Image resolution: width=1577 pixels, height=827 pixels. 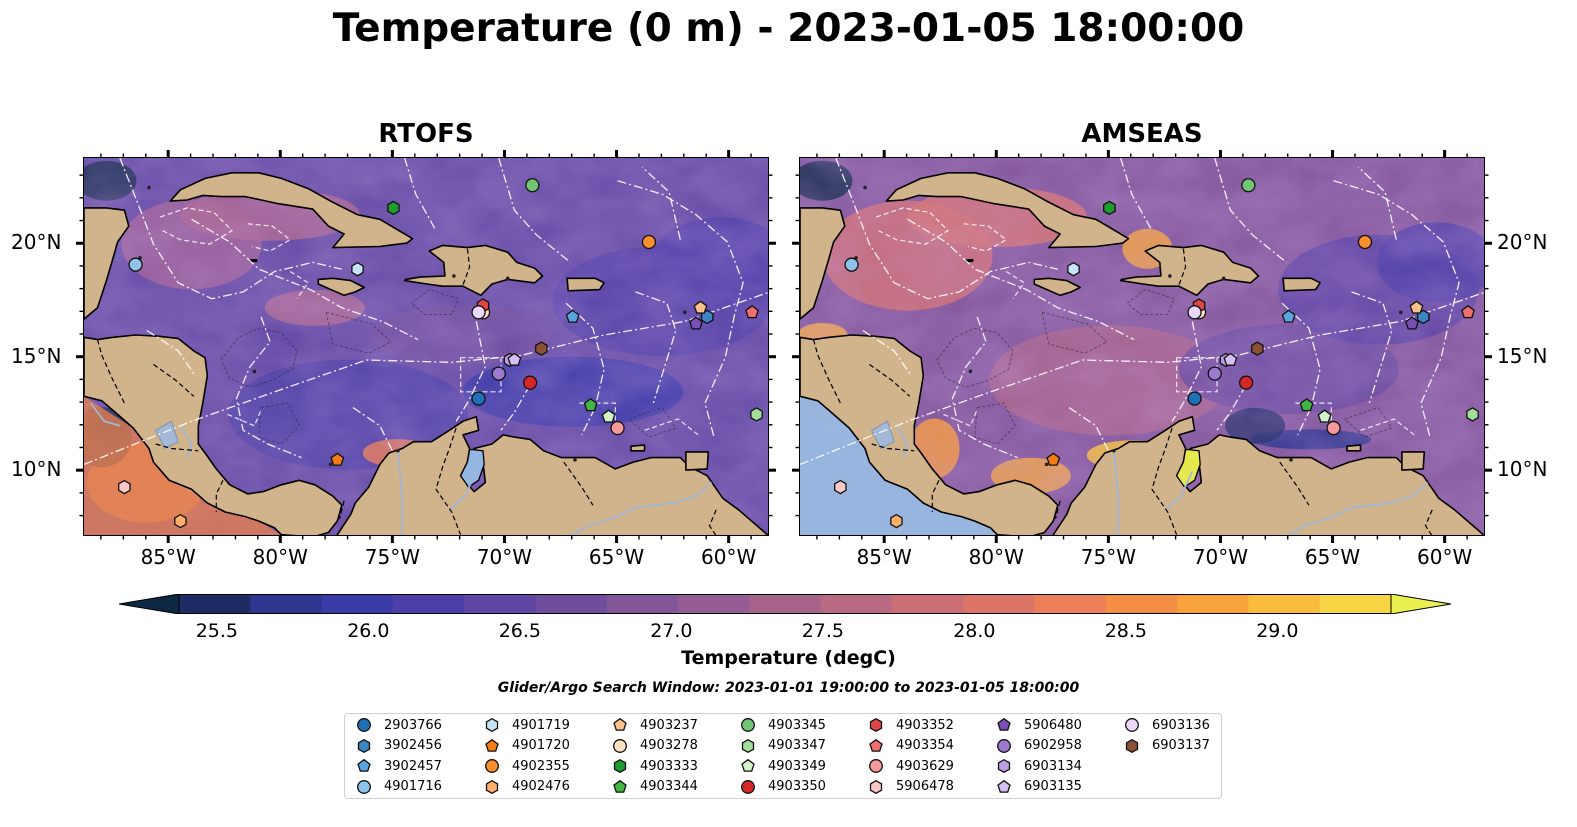 What do you see at coordinates (654, 725) in the screenshot?
I see `legend-entry: 4903237` at bounding box center [654, 725].